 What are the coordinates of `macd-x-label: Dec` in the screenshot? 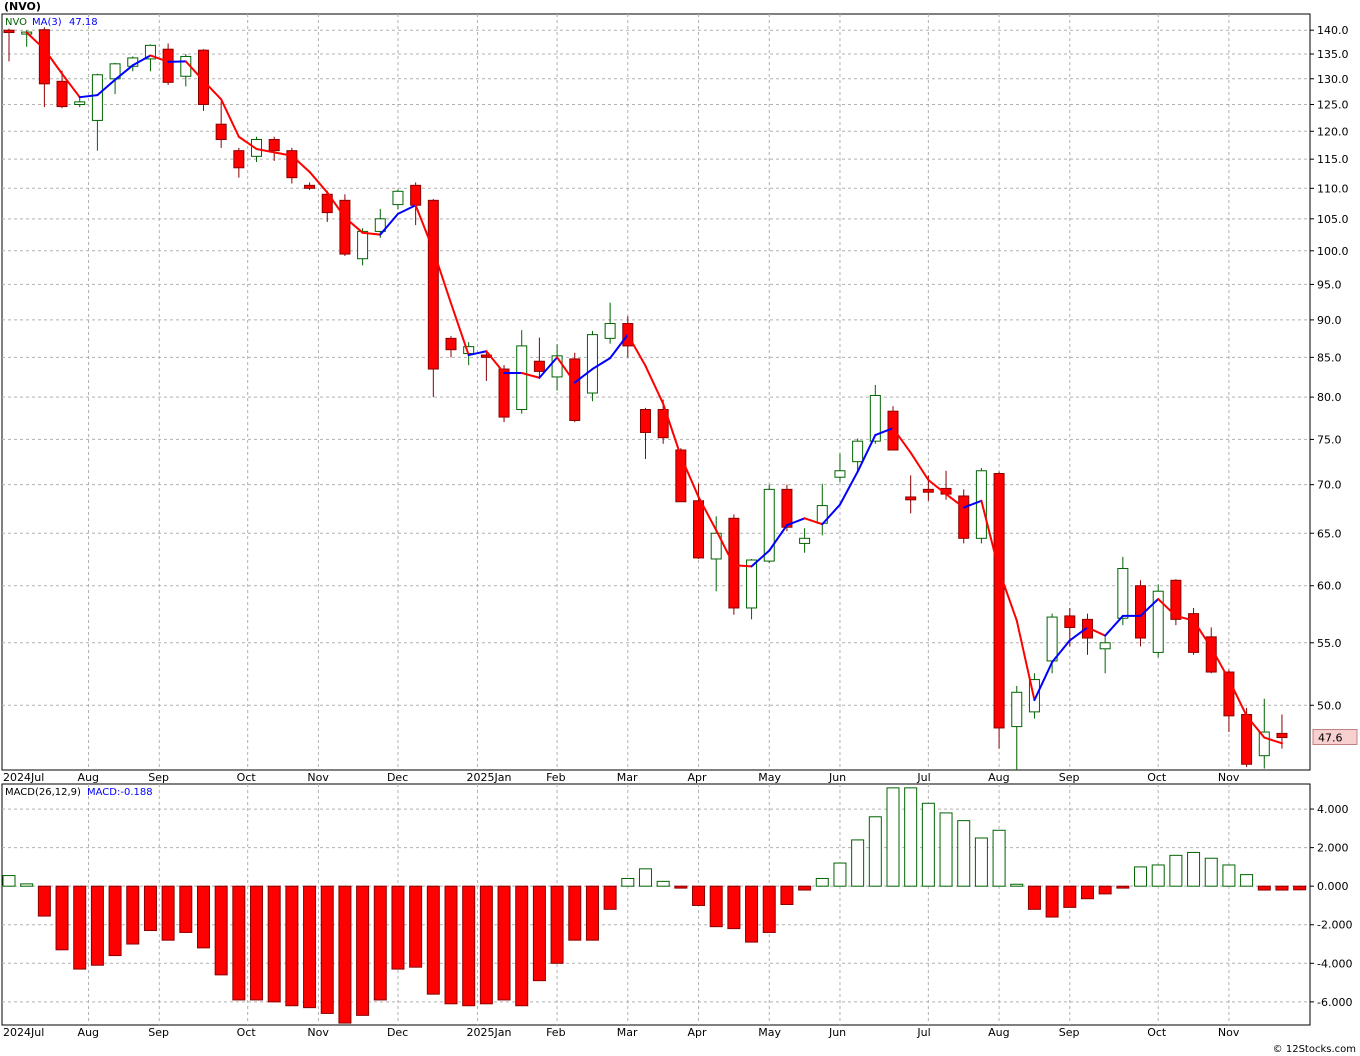 It's located at (397, 1032).